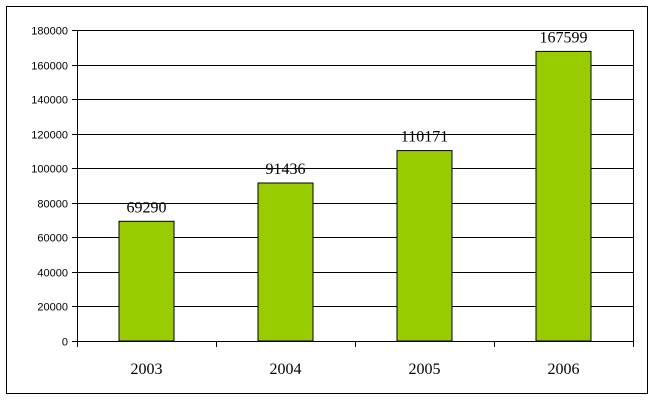  What do you see at coordinates (564, 37) in the screenshot?
I see `data-label: 167599` at bounding box center [564, 37].